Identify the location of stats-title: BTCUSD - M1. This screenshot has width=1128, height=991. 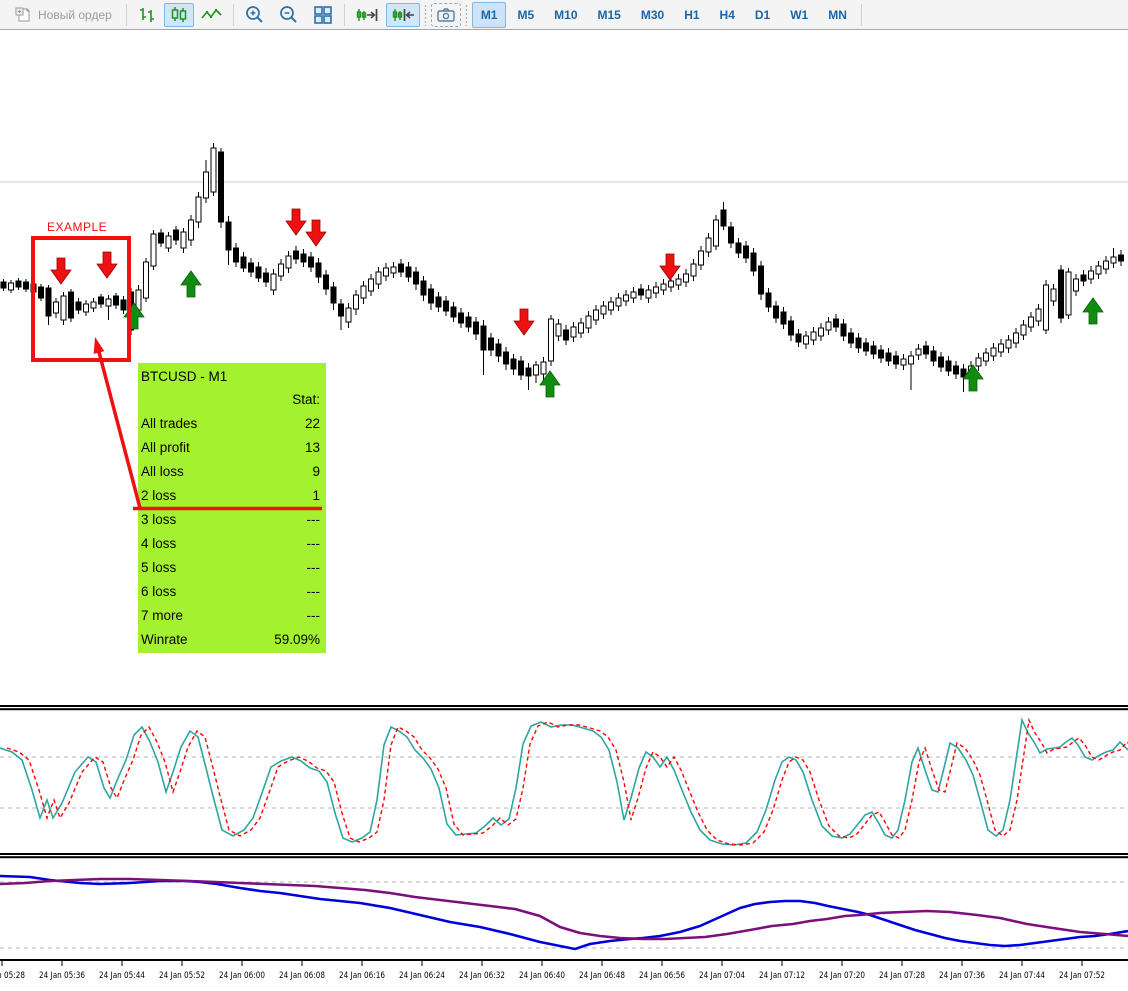
(184, 376).